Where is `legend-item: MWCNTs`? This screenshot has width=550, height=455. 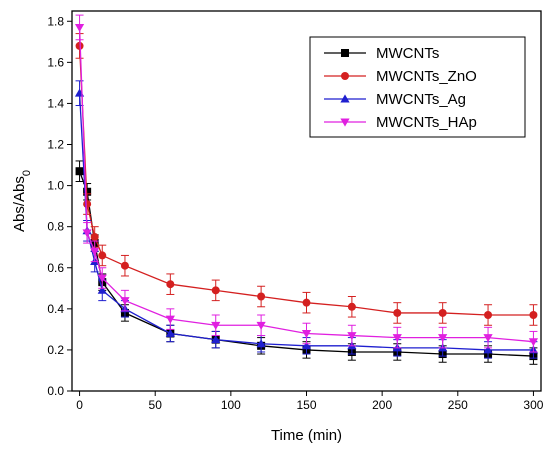 legend-item: MWCNTs is located at coordinates (381, 53).